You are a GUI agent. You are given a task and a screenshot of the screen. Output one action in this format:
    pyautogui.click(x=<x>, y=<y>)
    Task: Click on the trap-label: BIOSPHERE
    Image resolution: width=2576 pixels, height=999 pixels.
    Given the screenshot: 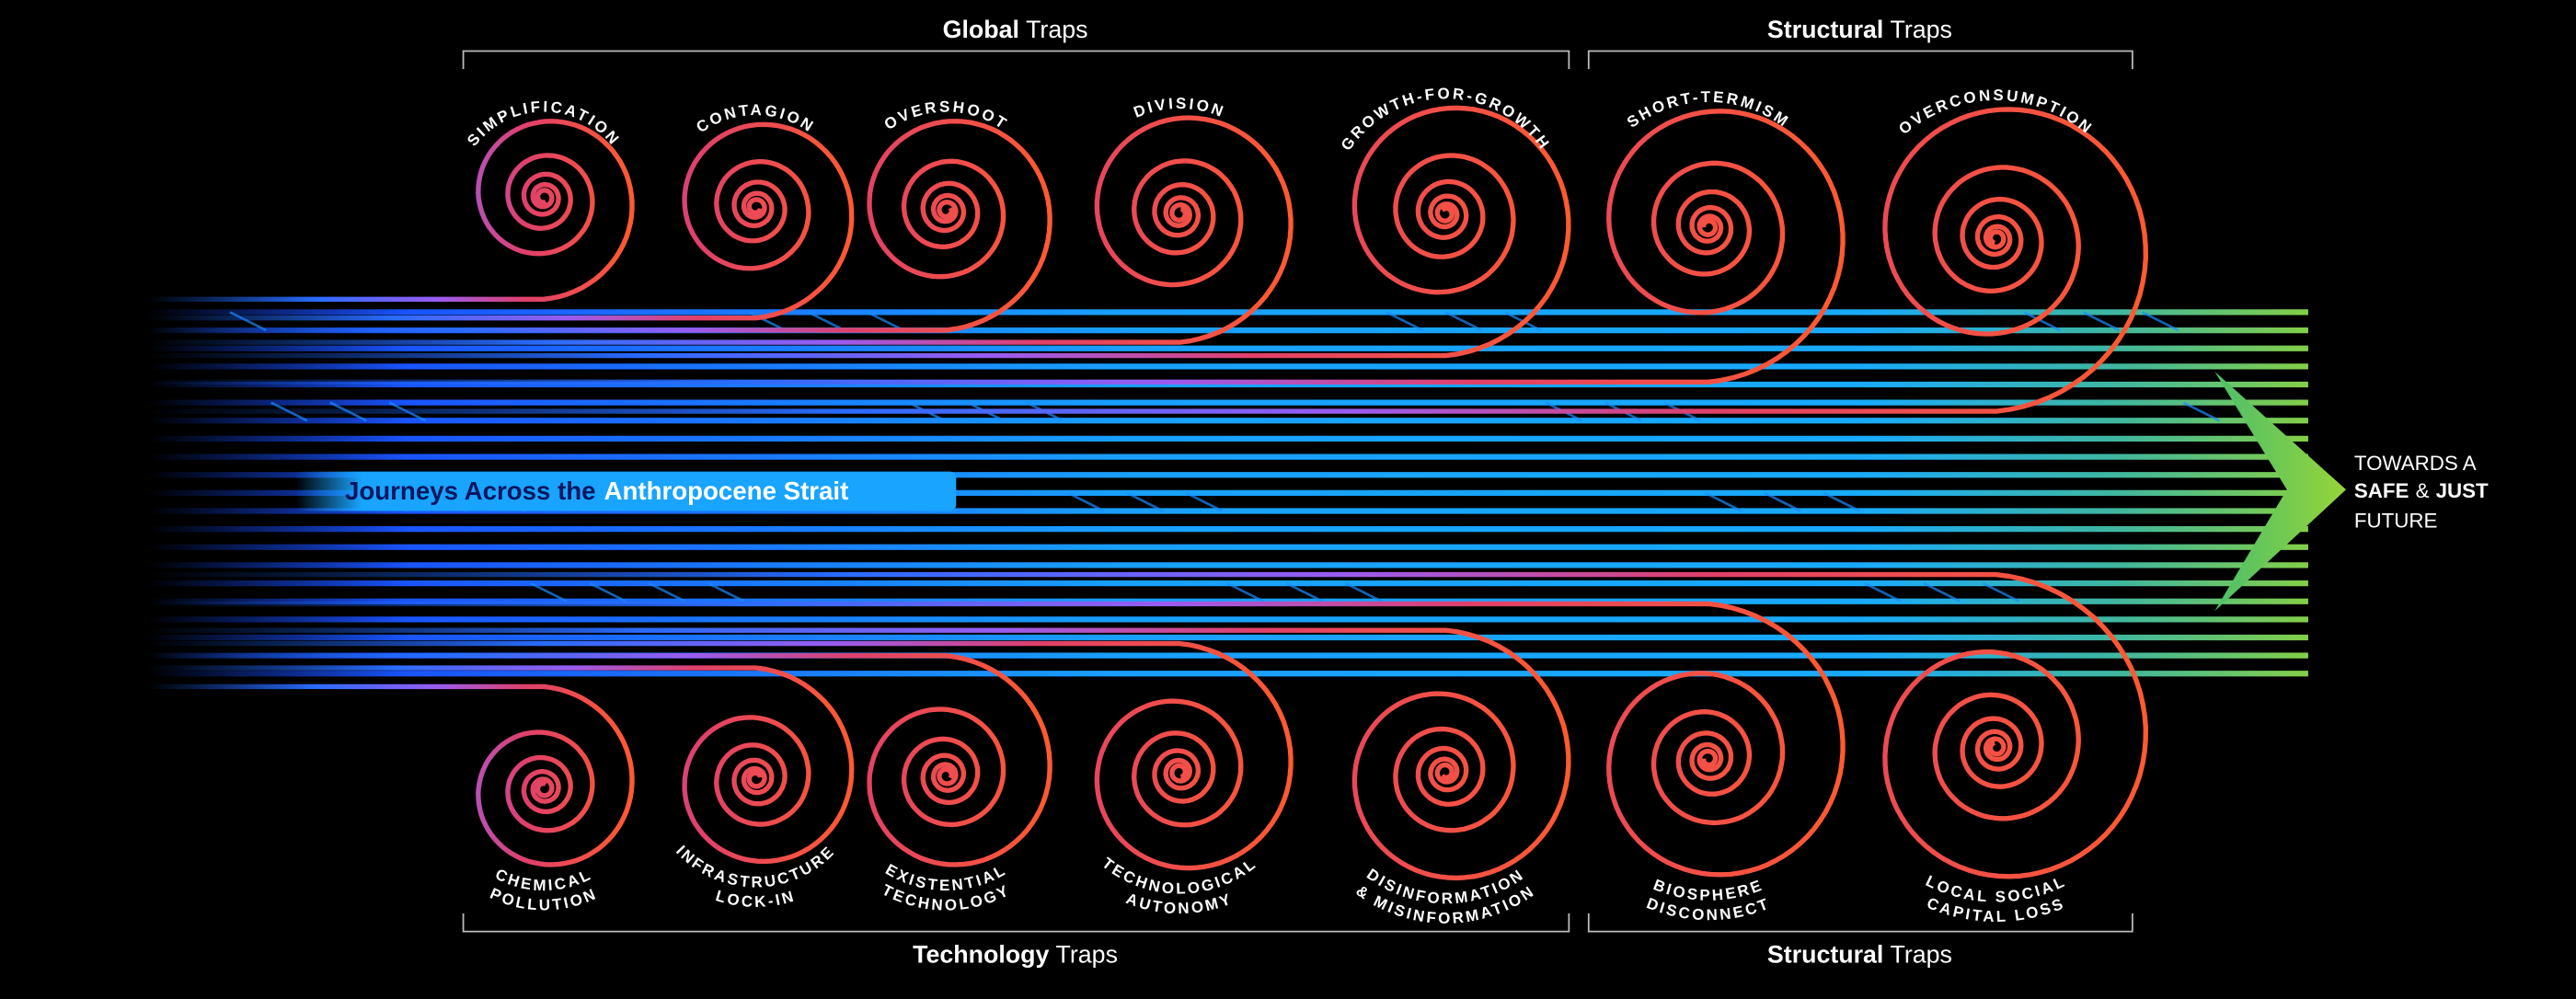 What is the action you would take?
    pyautogui.click(x=1708, y=890)
    